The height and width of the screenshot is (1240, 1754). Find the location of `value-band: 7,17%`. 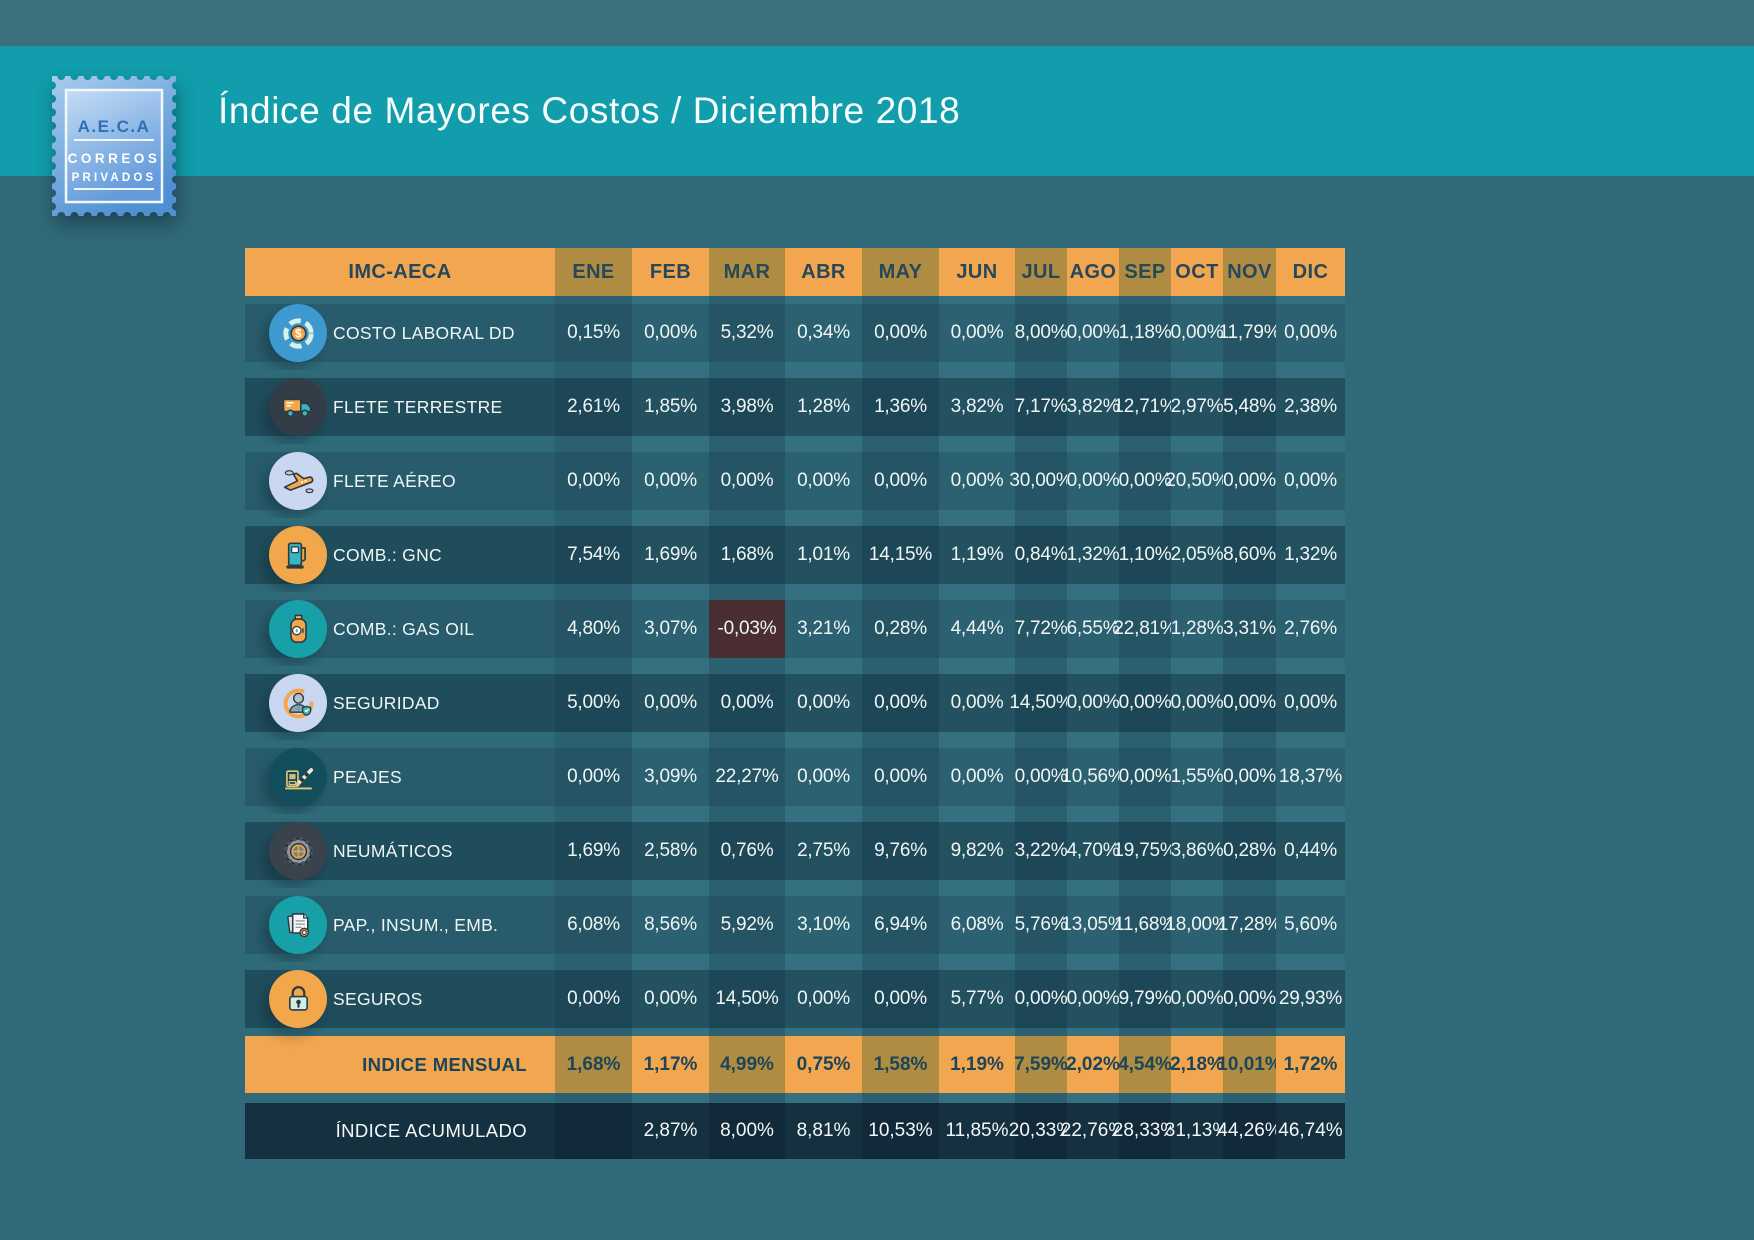

value-band: 7,17% is located at coordinates (1041, 407).